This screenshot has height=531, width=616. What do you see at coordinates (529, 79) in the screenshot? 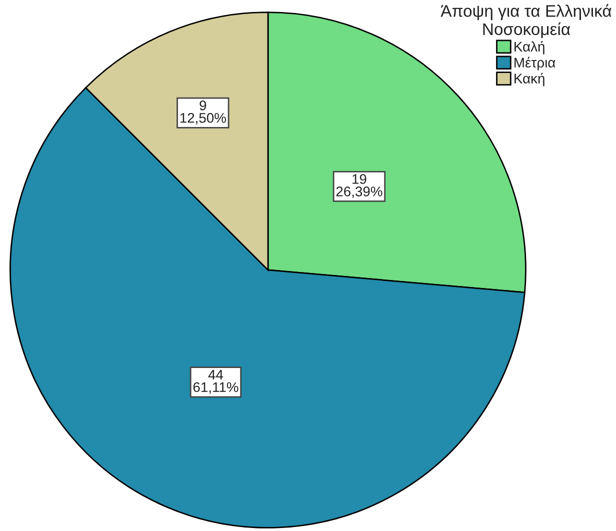
I see `legend-label: Κακή` at bounding box center [529, 79].